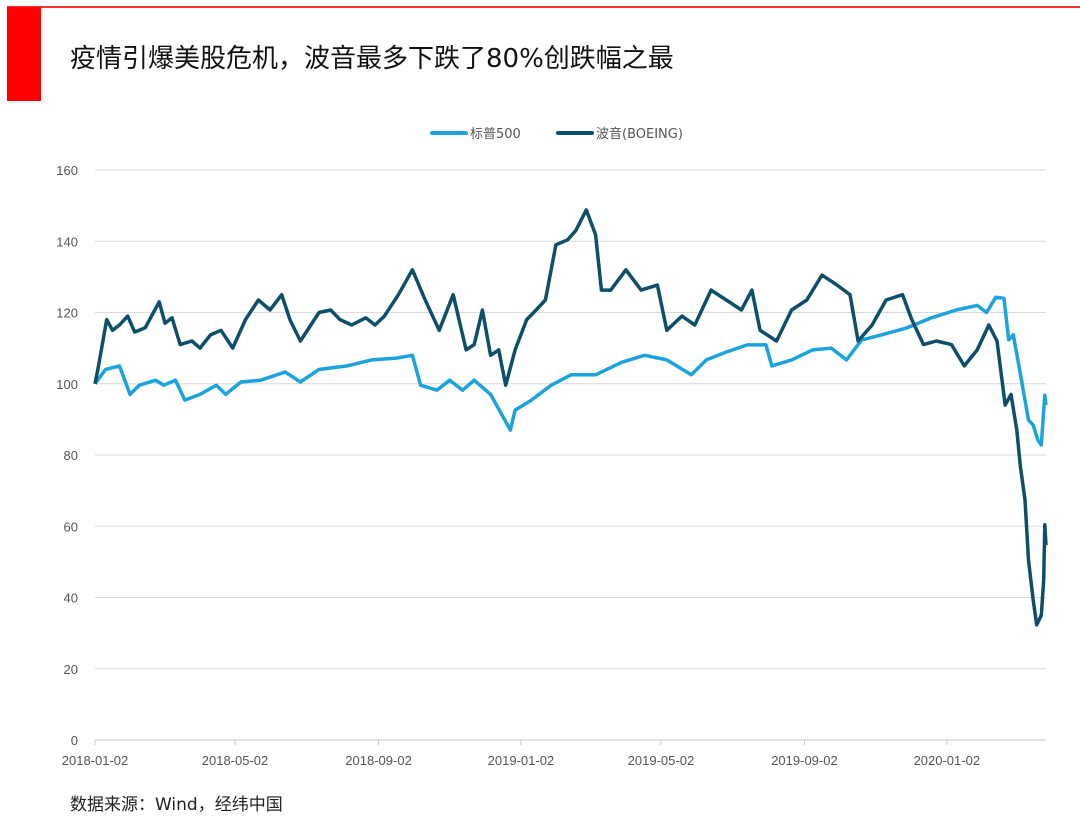  I want to click on x-tick-label: 2018-01-02, so click(95, 760).